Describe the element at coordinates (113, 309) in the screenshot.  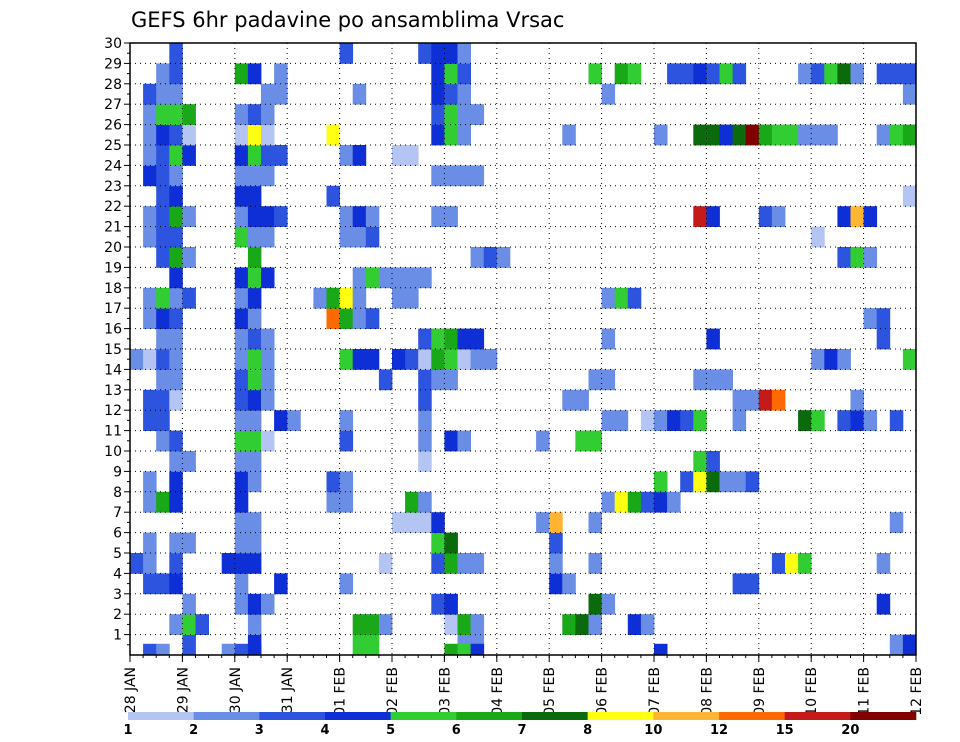
I see `y-tick-label: 17` at that location.